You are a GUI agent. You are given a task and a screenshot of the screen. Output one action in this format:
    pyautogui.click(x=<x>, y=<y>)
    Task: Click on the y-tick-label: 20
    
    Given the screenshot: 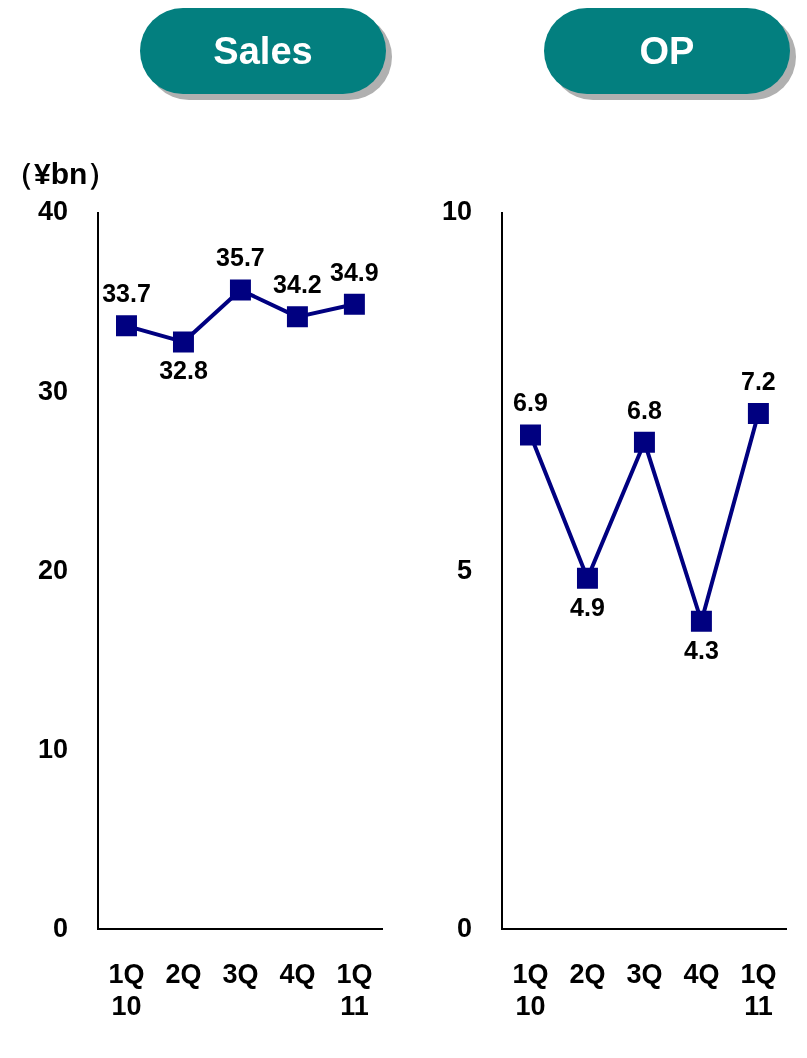 What is the action you would take?
    pyautogui.click(x=52, y=569)
    